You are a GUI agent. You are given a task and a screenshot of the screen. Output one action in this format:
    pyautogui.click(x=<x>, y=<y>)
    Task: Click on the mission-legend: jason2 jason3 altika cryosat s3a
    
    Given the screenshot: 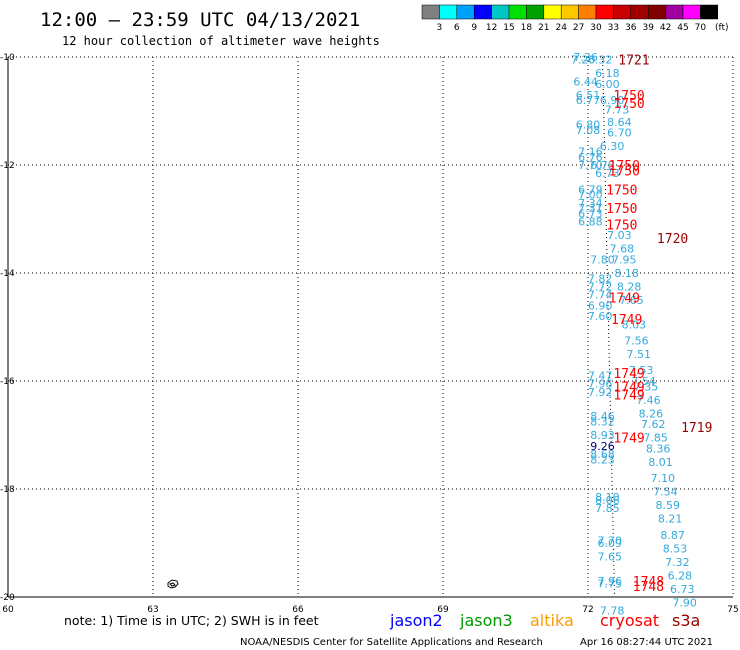 What is the action you would take?
    pyautogui.click(x=544, y=620)
    